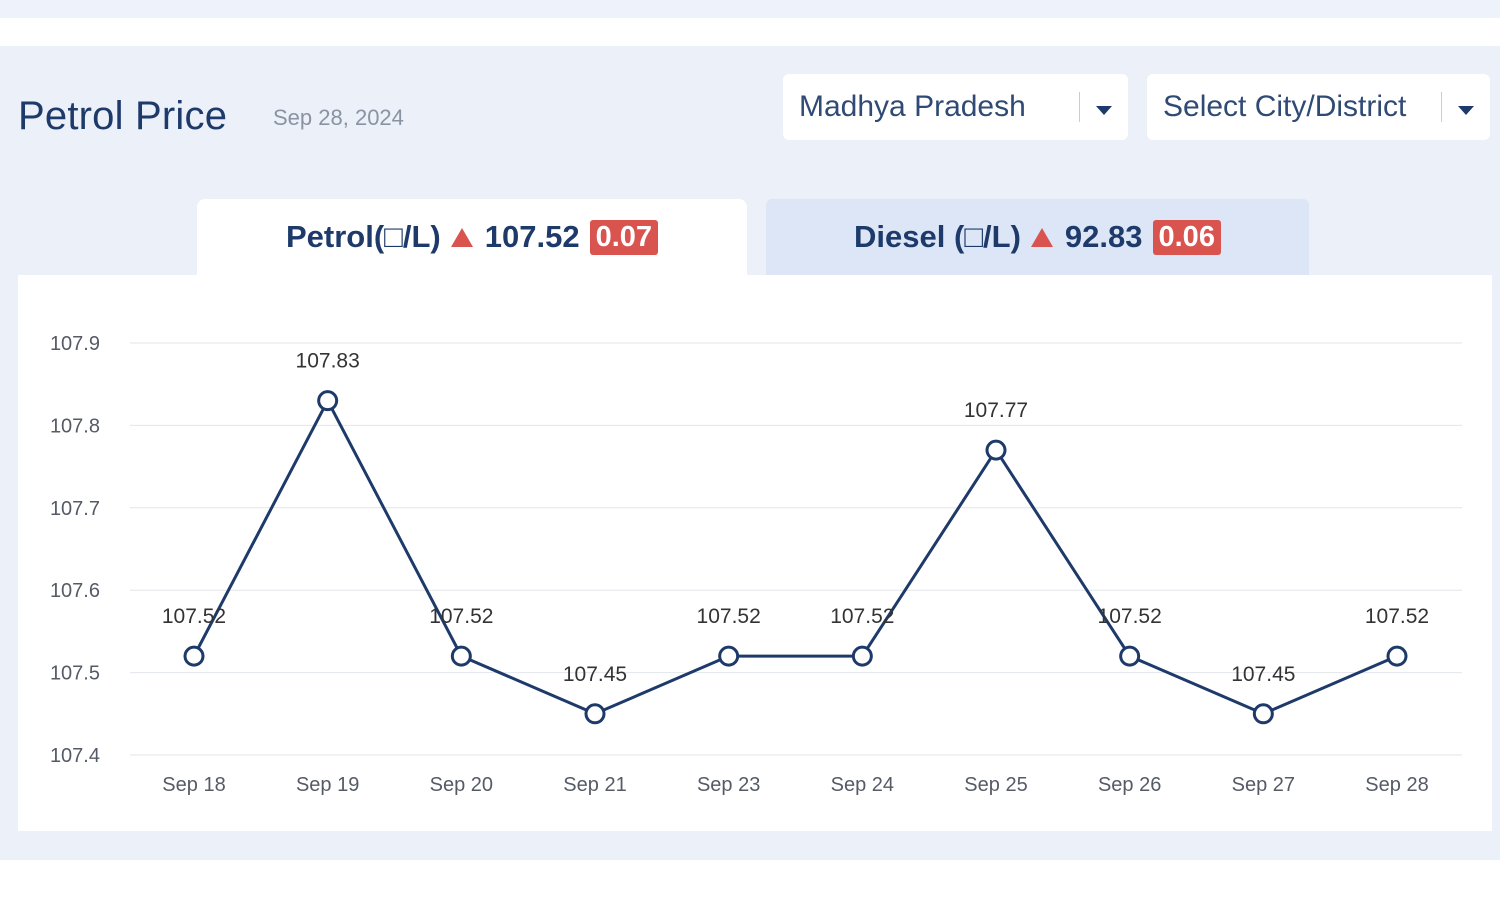 This screenshot has height=898, width=1500. I want to click on x-tick-label: Sep 26, so click(1129, 785).